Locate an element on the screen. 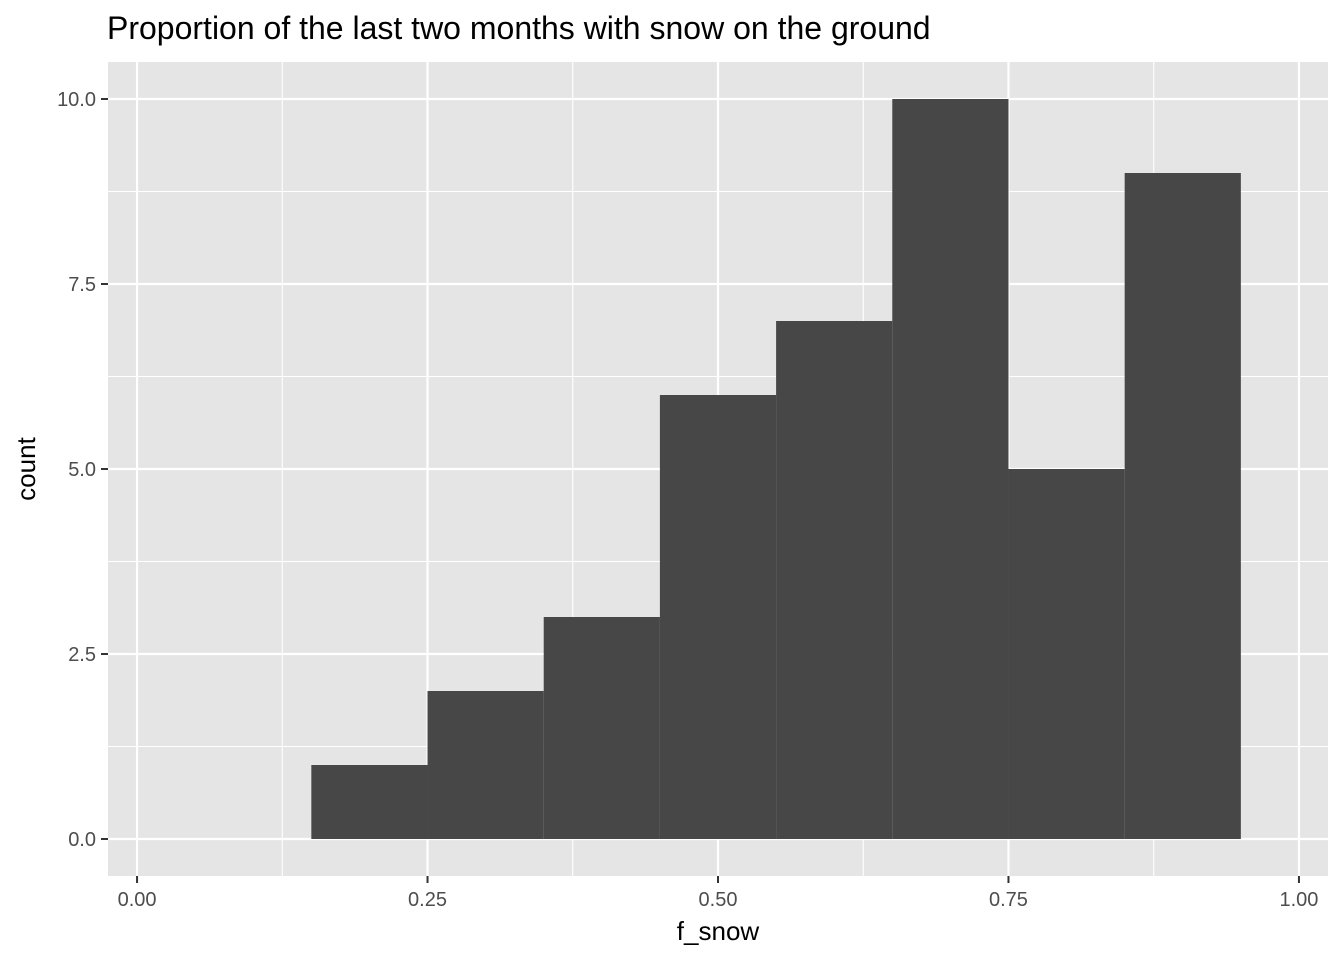 This screenshot has width=1344, height=960. x-tick-label: 0.00 is located at coordinates (137, 900).